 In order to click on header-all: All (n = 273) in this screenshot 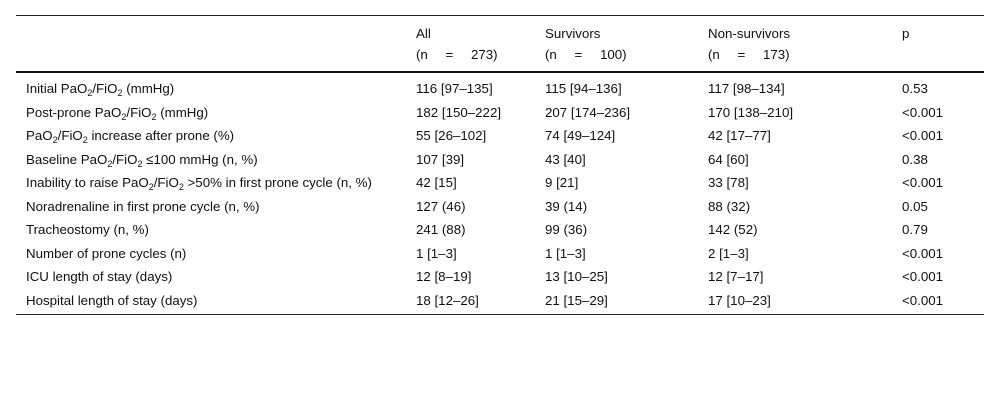, I will do `click(470, 44)`.